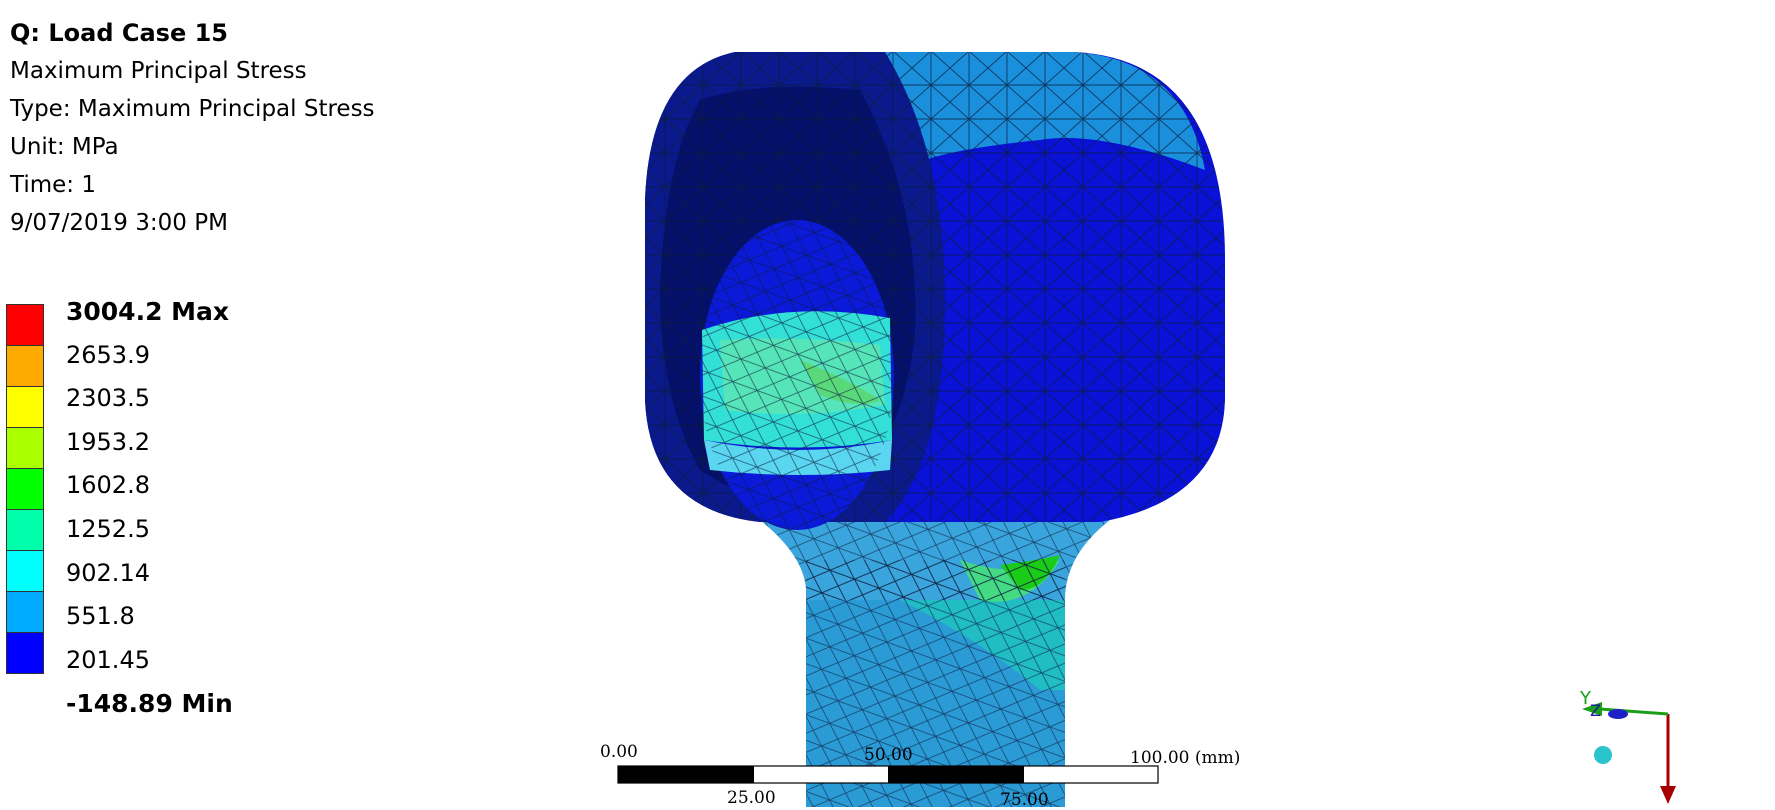  Describe the element at coordinates (1668, 795) in the screenshot. I see `z-axis-arrowhead` at that location.